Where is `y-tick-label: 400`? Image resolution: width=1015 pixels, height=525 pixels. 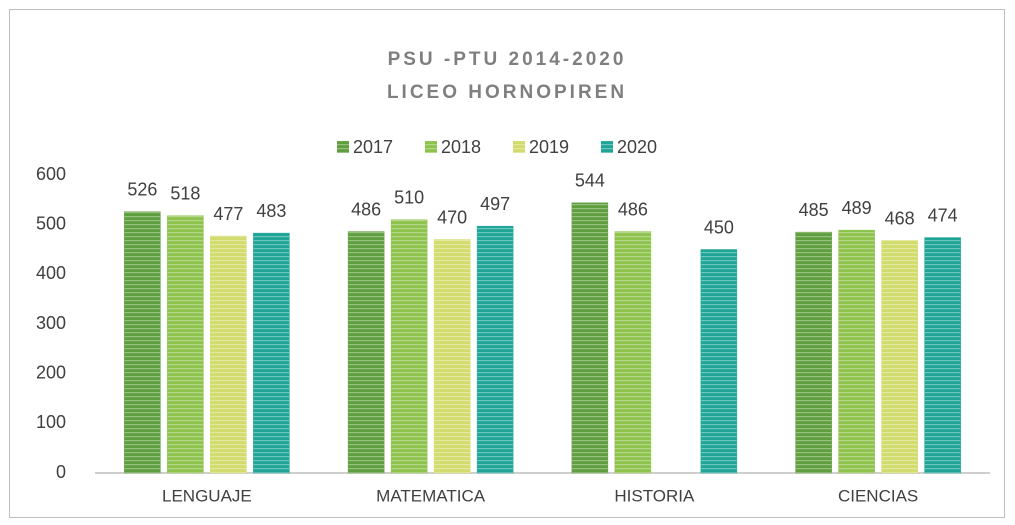
y-tick-label: 400 is located at coordinates (51, 273).